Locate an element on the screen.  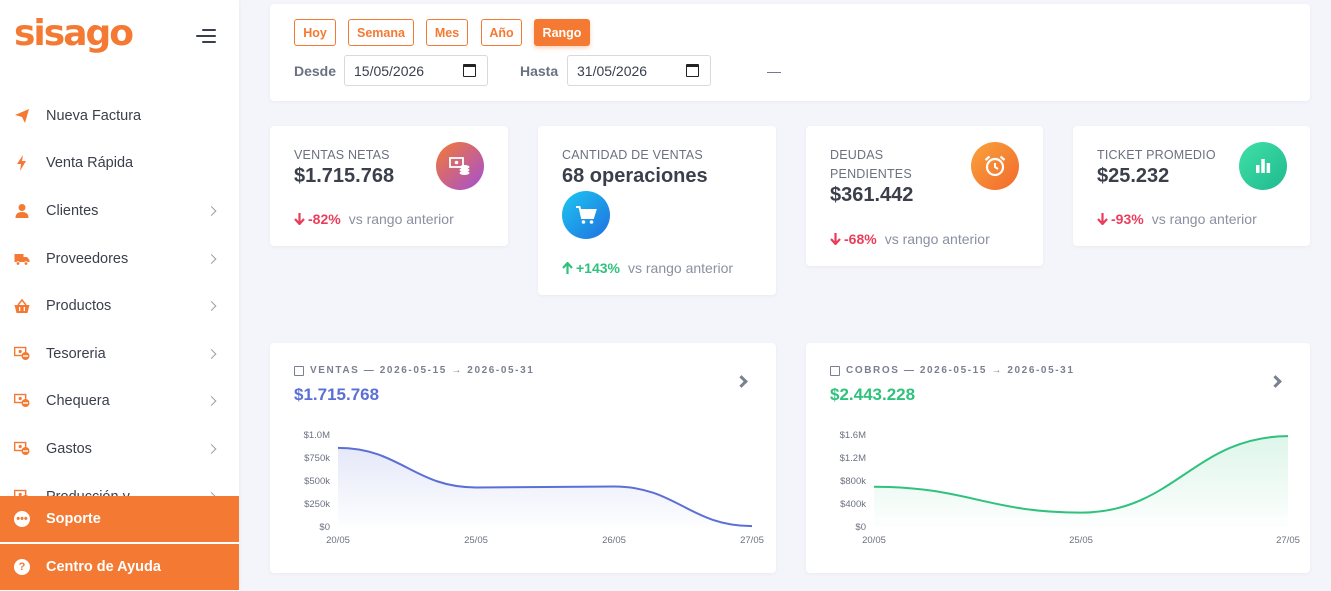
chart-header: VENTAS — 2026-05-15 → 2026-05-31 is located at coordinates (414, 370).